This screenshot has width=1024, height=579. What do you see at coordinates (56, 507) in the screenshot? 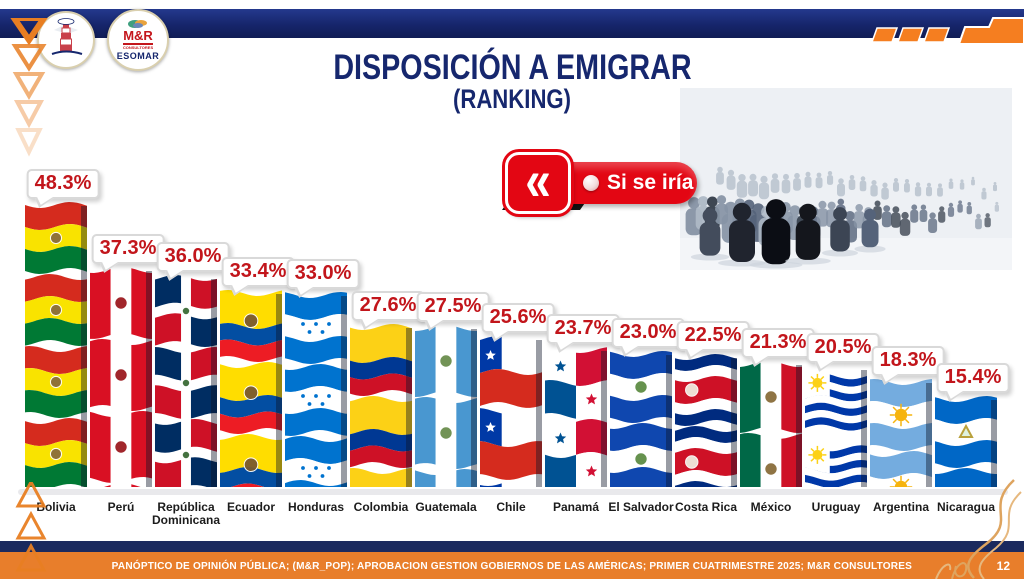
I see `category-label: Bolivia` at bounding box center [56, 507].